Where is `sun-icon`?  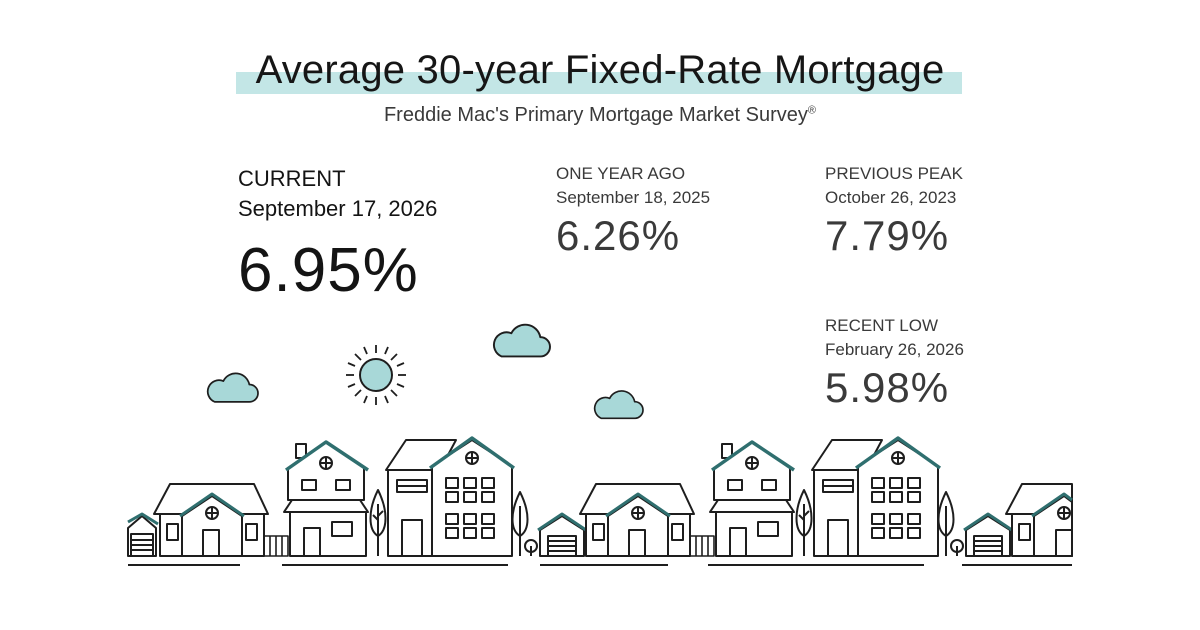 sun-icon is located at coordinates (376, 375).